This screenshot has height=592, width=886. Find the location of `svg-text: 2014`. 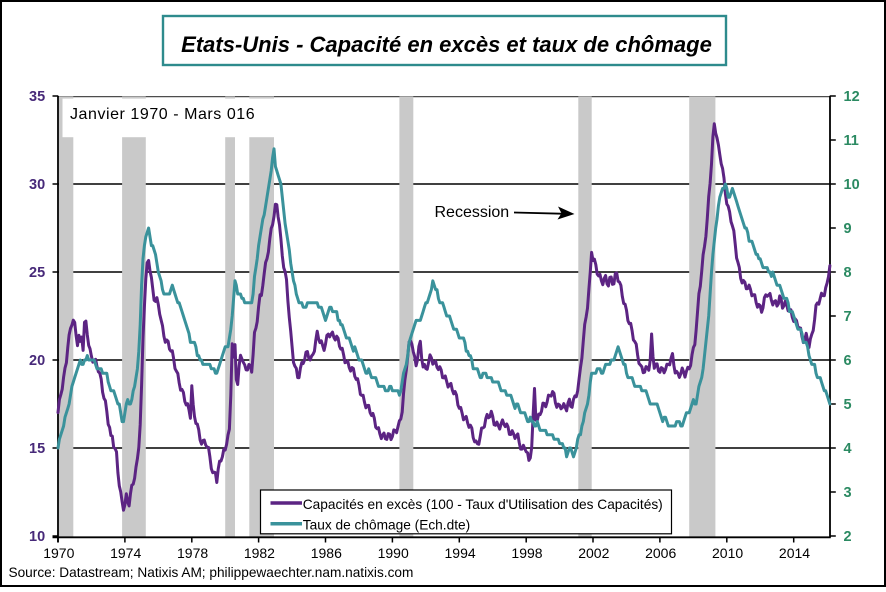

svg-text: 2014 is located at coordinates (794, 553).